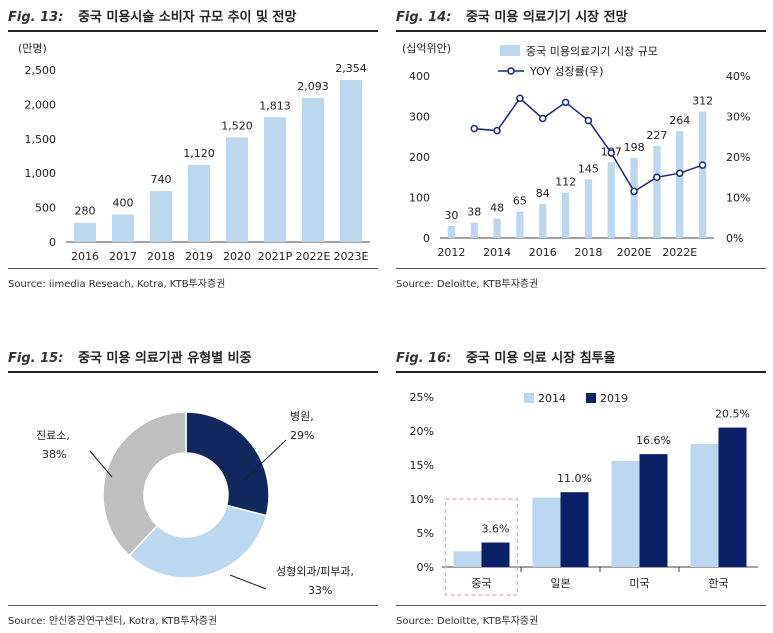  Describe the element at coordinates (123, 202) in the screenshot. I see `bar-value-label: 400` at that location.